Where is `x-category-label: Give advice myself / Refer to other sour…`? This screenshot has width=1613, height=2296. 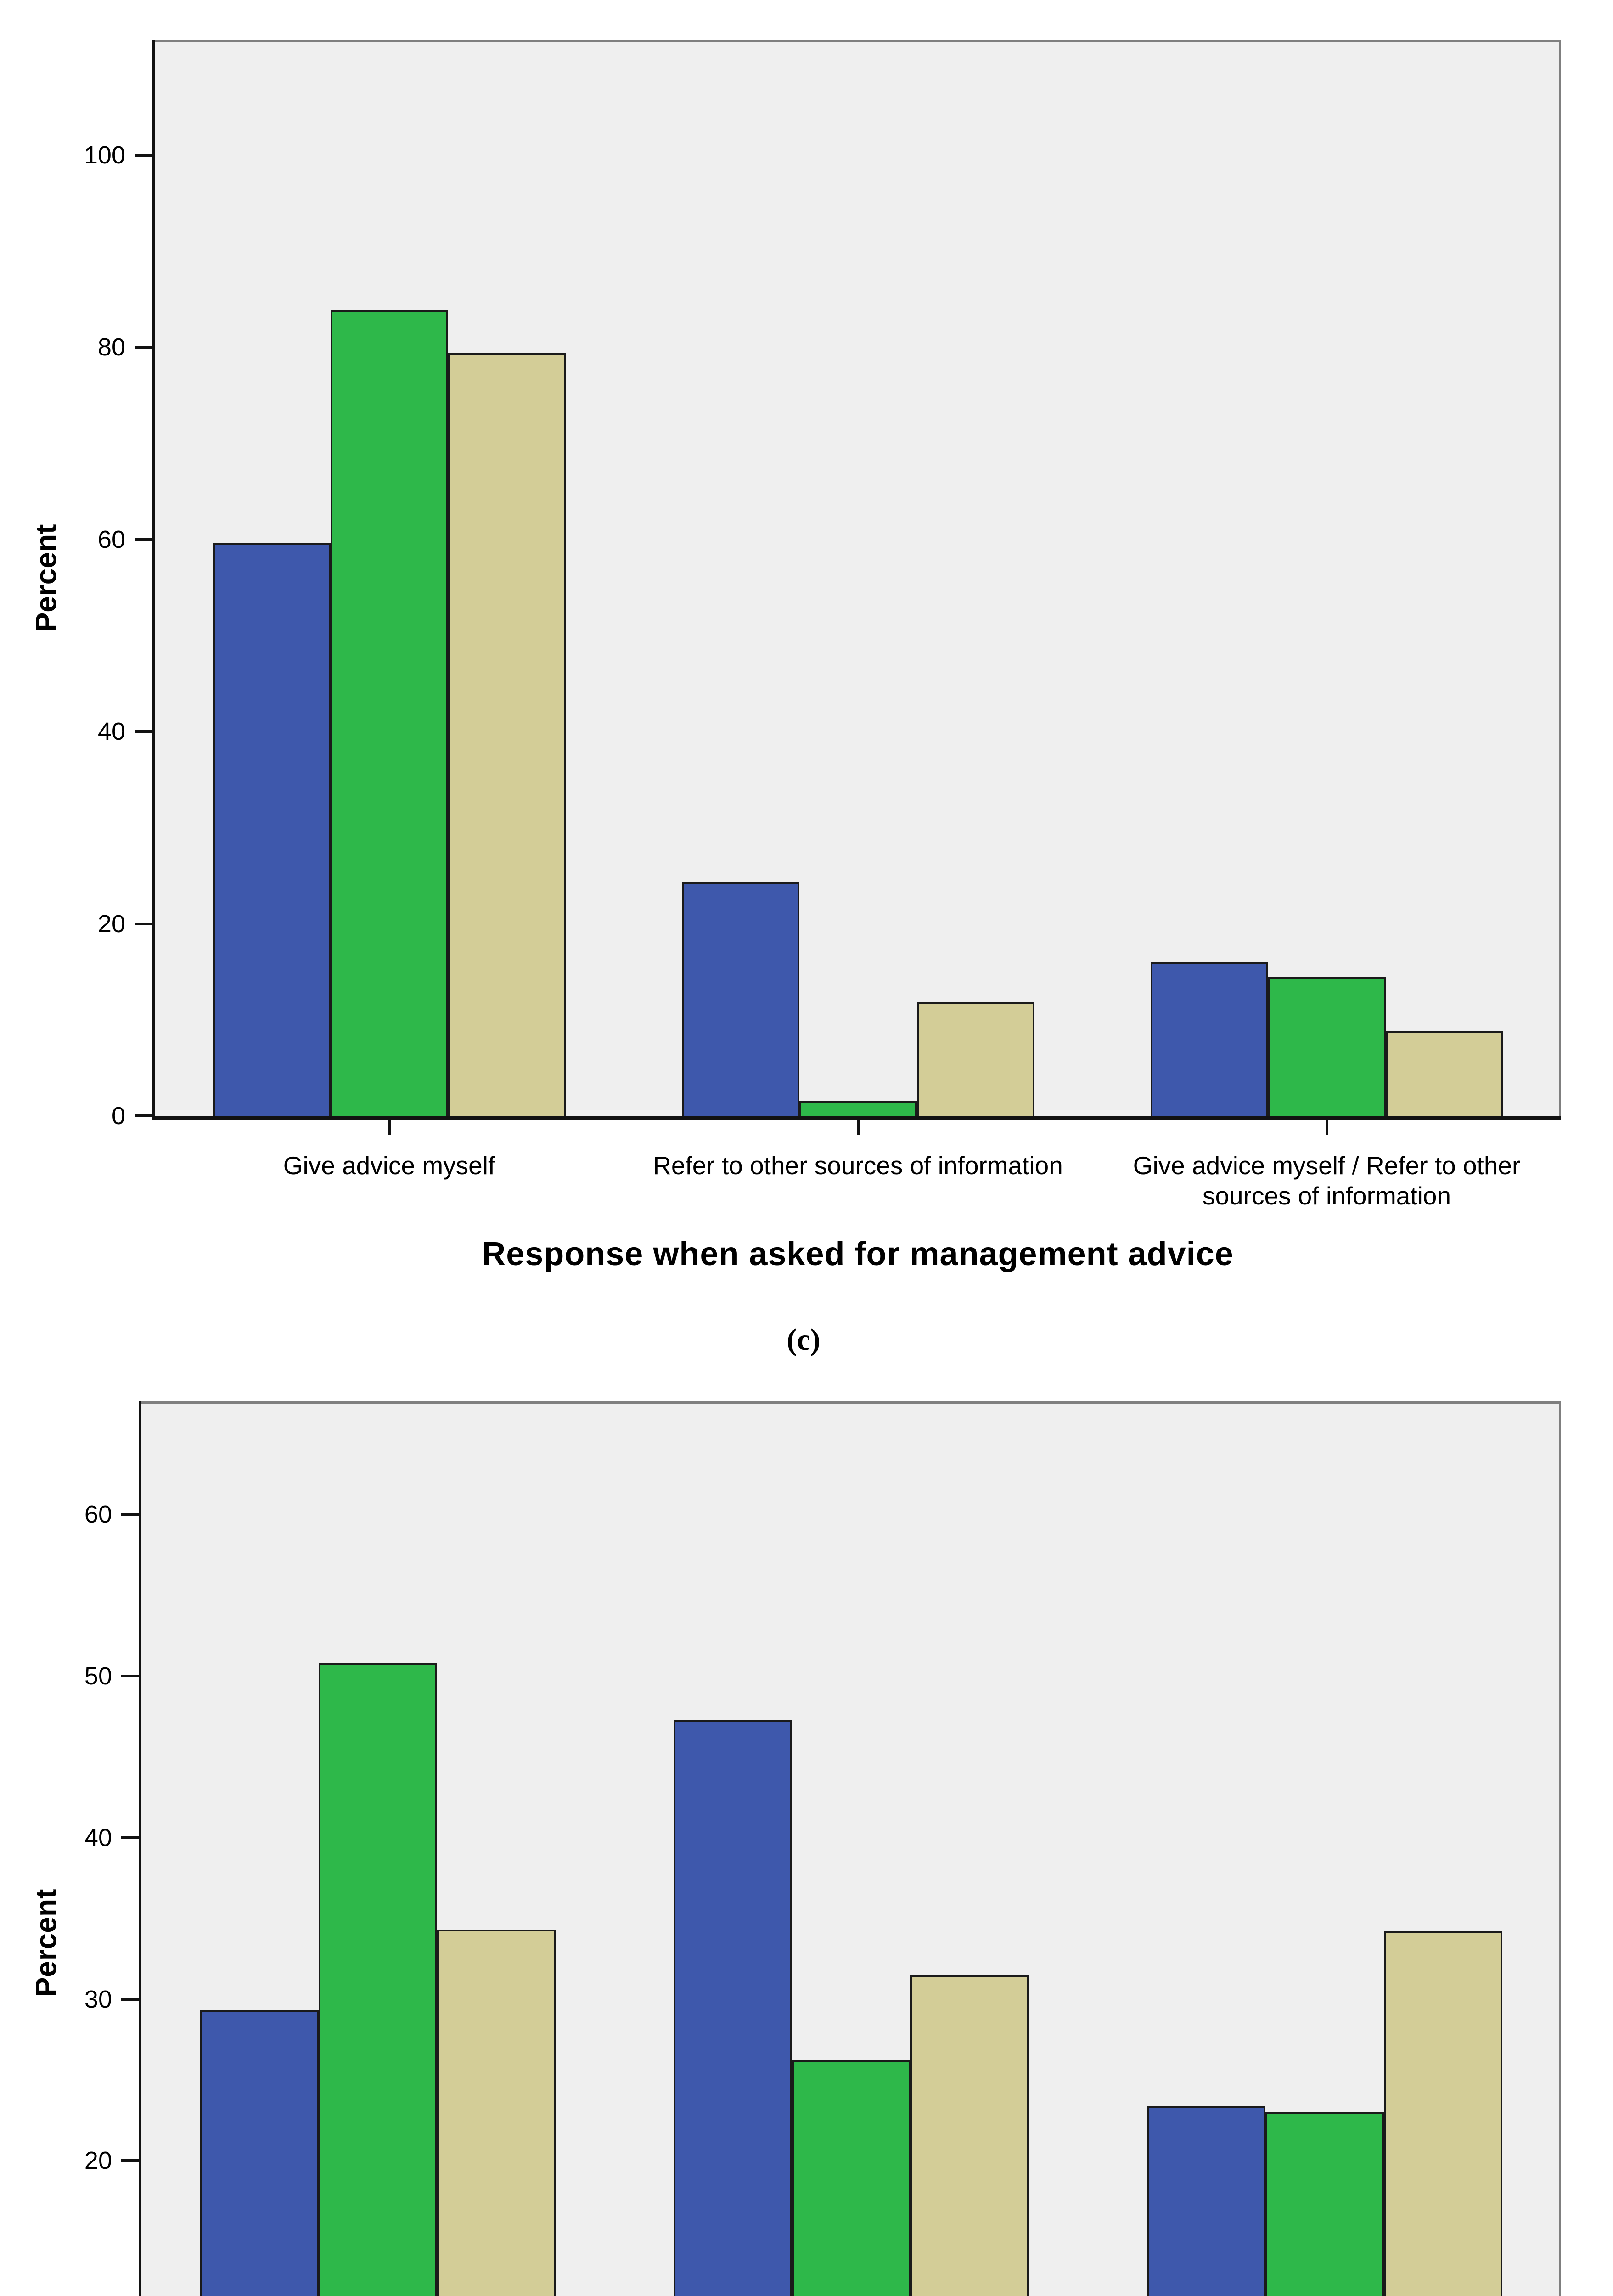
x-category-label: Give advice myself / Refer to other sour… is located at coordinates (1327, 1180).